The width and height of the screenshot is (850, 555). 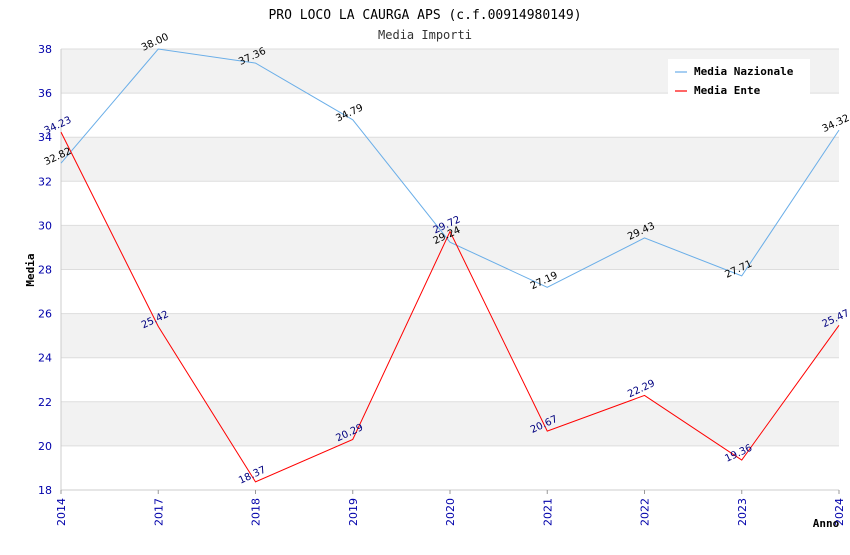 I want to click on chart-title: PRO LOCO LA CAURGA APS (c.f.00914980149), so click(x=424, y=15).